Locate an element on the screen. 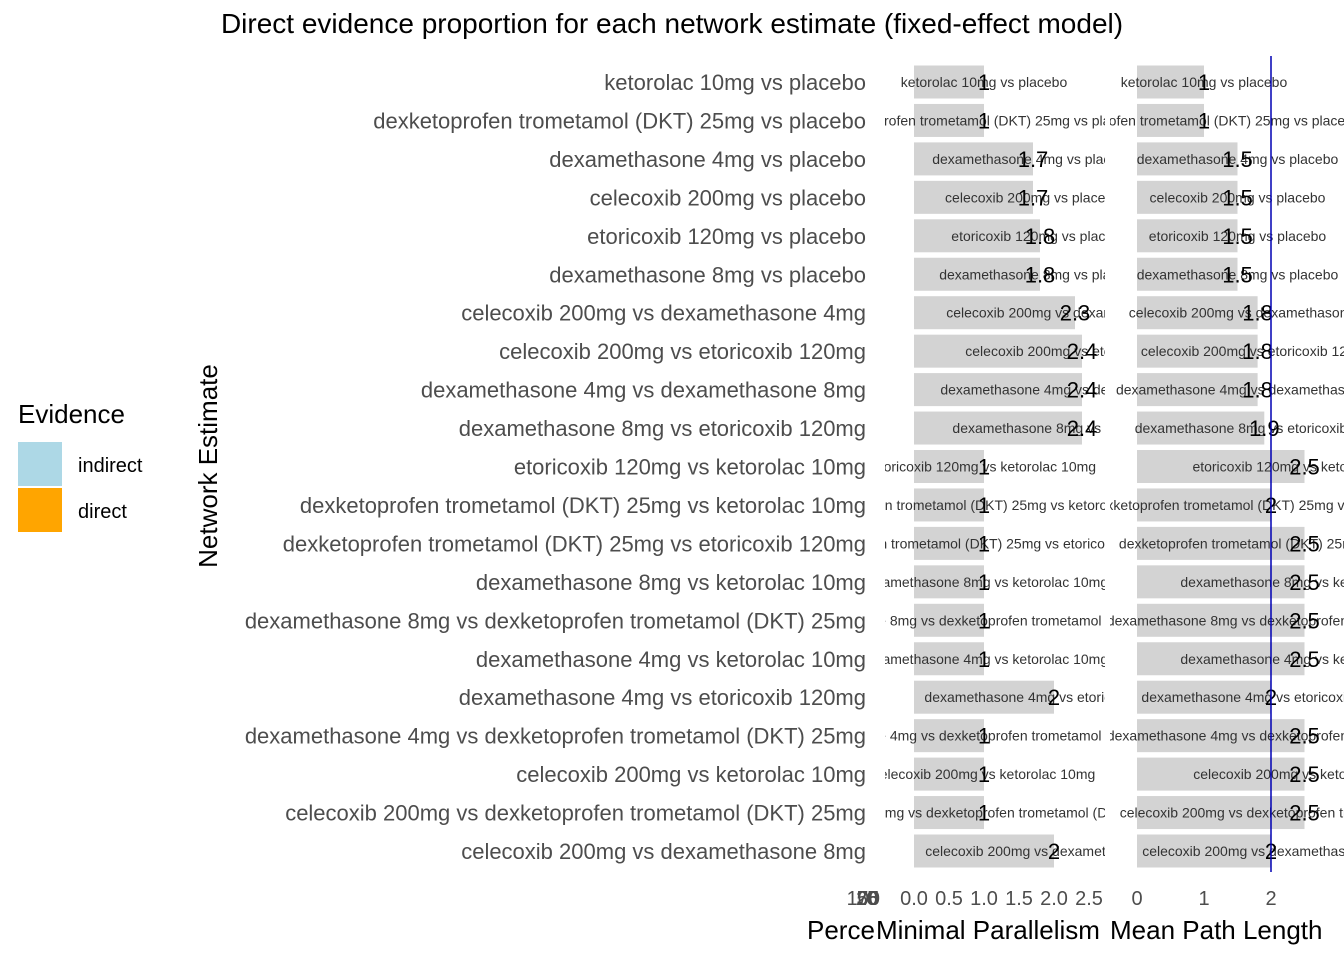 This screenshot has width=1344, height=960. row-label: celecoxib 200mg vs dexamethasone 8mg is located at coordinates (663, 851).